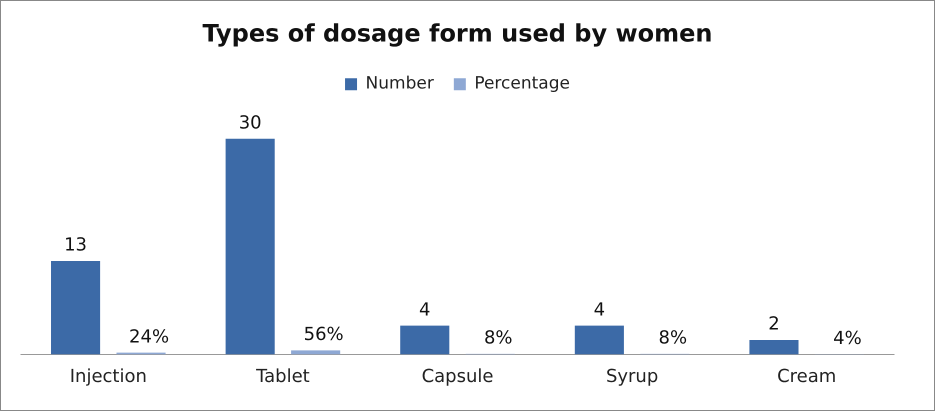 The image size is (935, 411). What do you see at coordinates (806, 376) in the screenshot?
I see `x-tick-label: Cream` at bounding box center [806, 376].